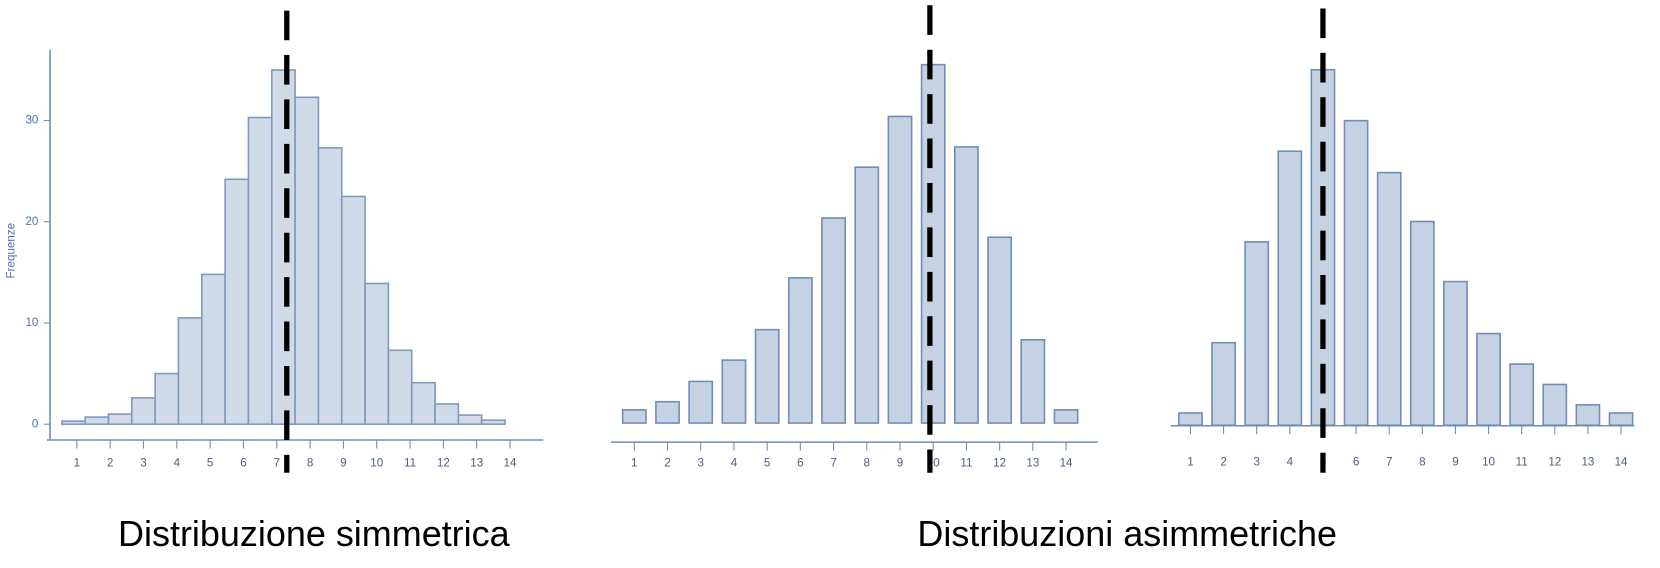 The height and width of the screenshot is (568, 1660). Describe the element at coordinates (31, 322) in the screenshot. I see `y-tick-label: 10` at that location.